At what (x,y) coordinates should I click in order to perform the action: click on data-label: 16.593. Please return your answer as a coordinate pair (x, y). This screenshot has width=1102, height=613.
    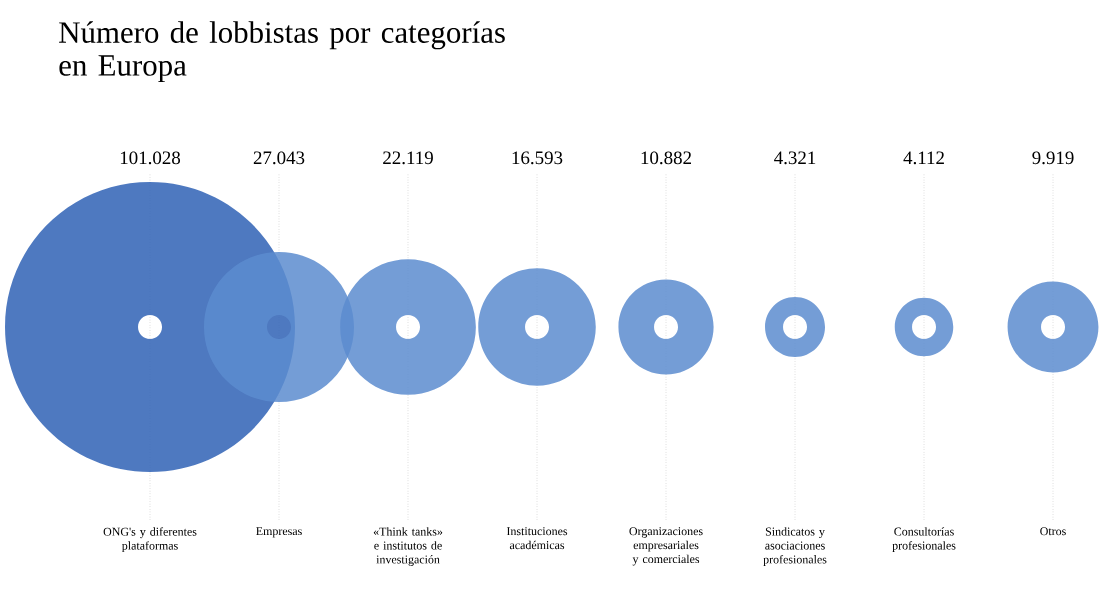
    Looking at the image, I should click on (537, 158).